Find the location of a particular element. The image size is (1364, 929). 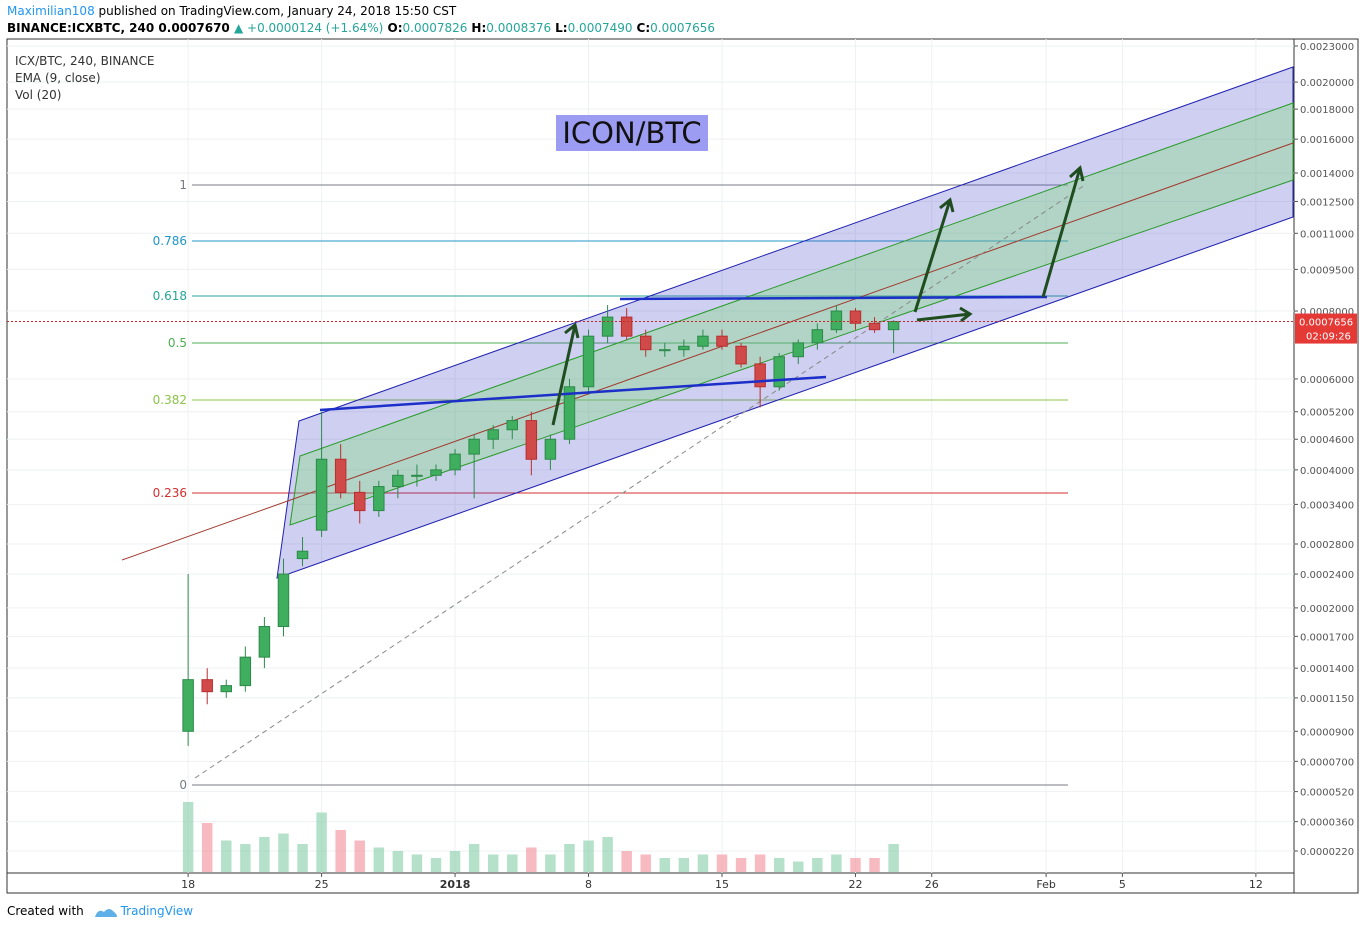

y-tick-label: 0.0004000 is located at coordinates (1327, 471).